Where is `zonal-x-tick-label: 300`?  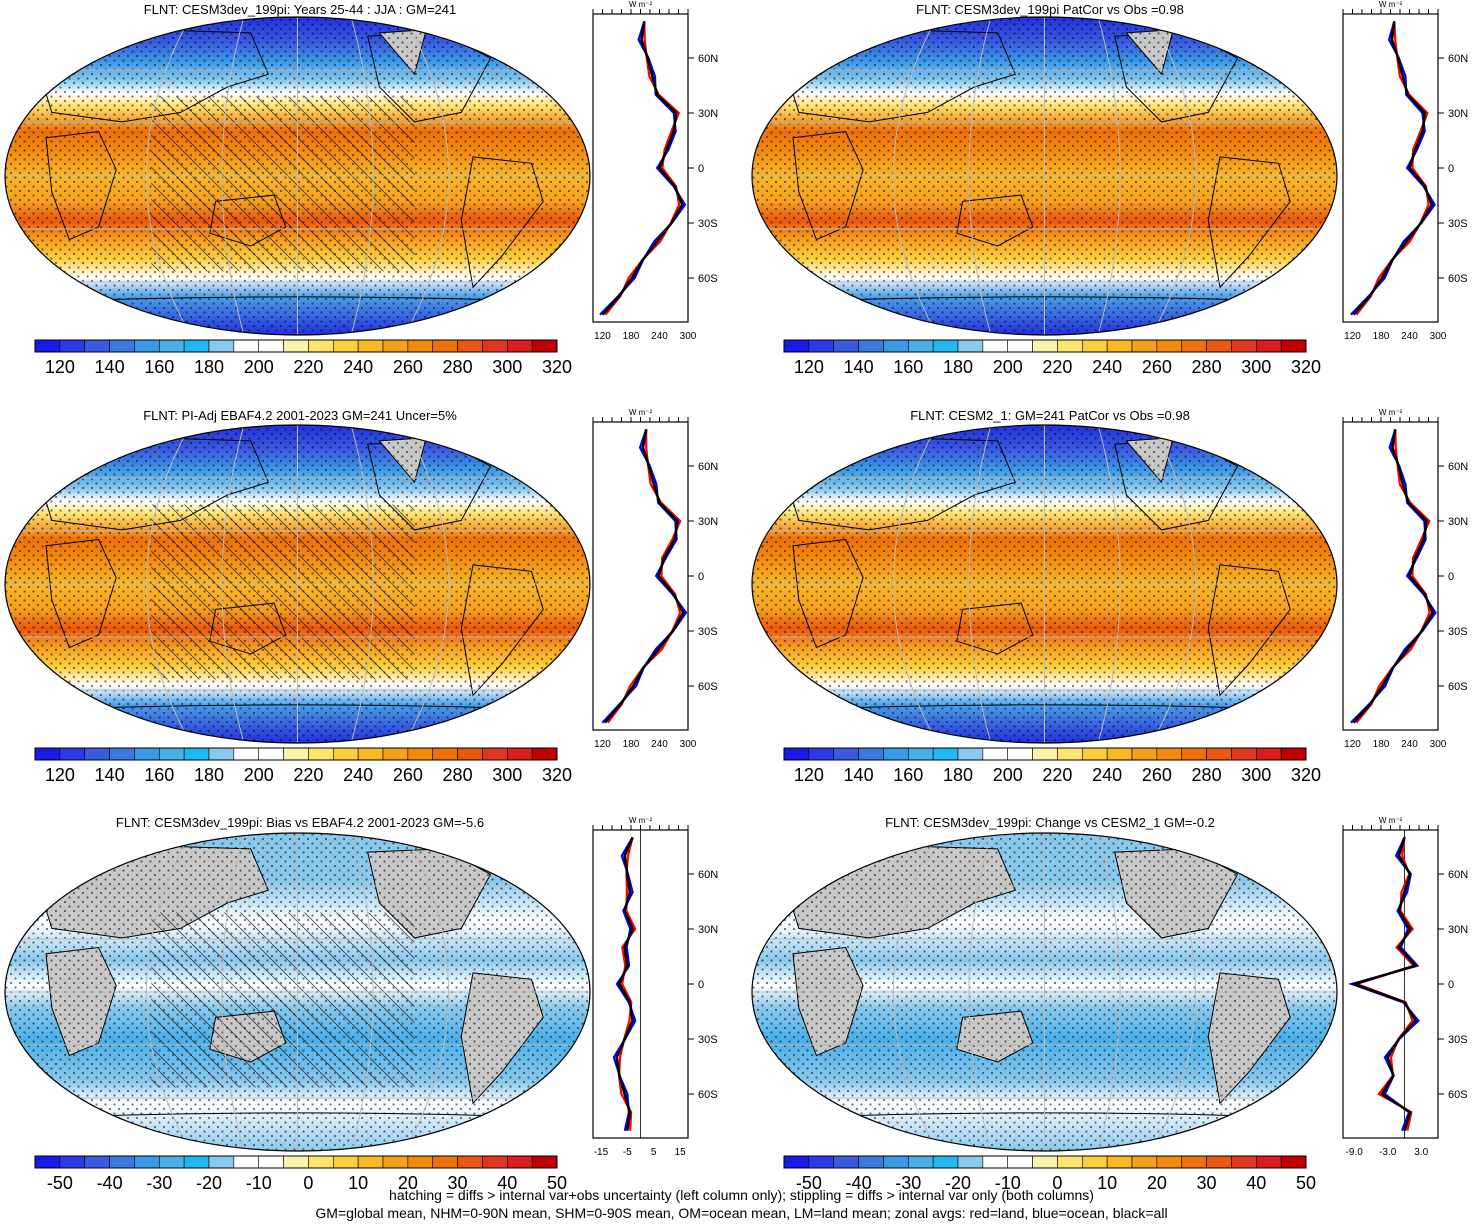
zonal-x-tick-label: 300 is located at coordinates (688, 336).